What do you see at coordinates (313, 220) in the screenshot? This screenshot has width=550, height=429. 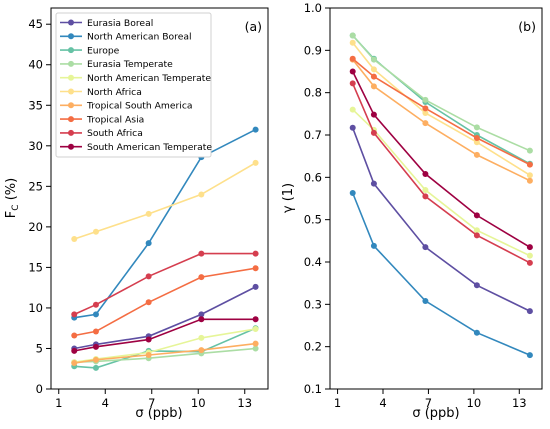 I see `panel-b-ytick-label: 0.5` at bounding box center [313, 220].